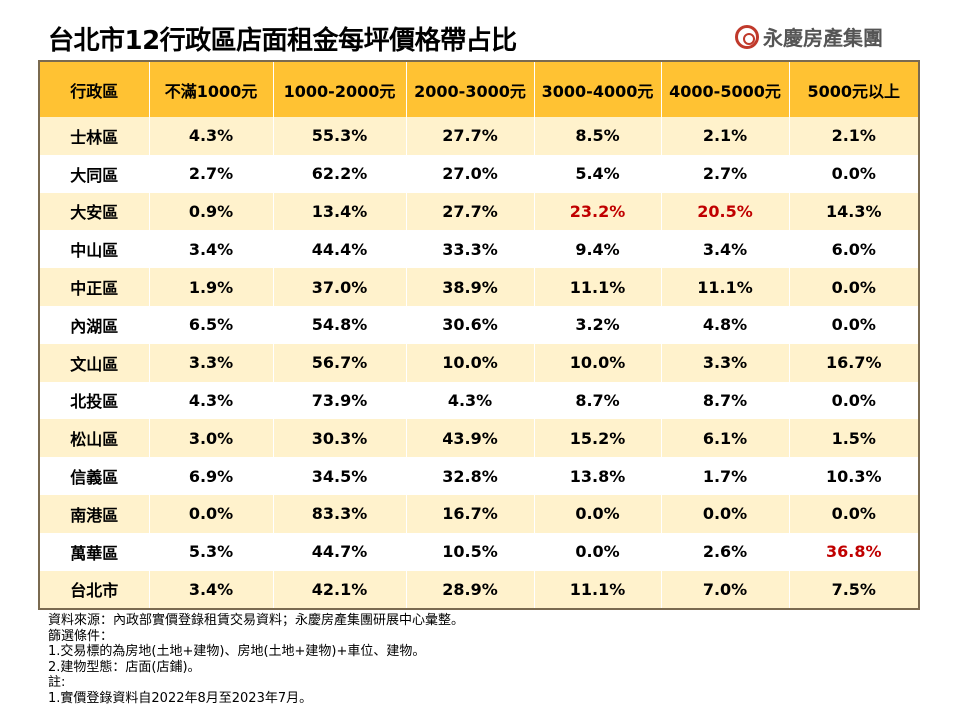 This screenshot has width=960, height=720. What do you see at coordinates (724, 590) in the screenshot?
I see `percentage-cell: 7.0%` at bounding box center [724, 590].